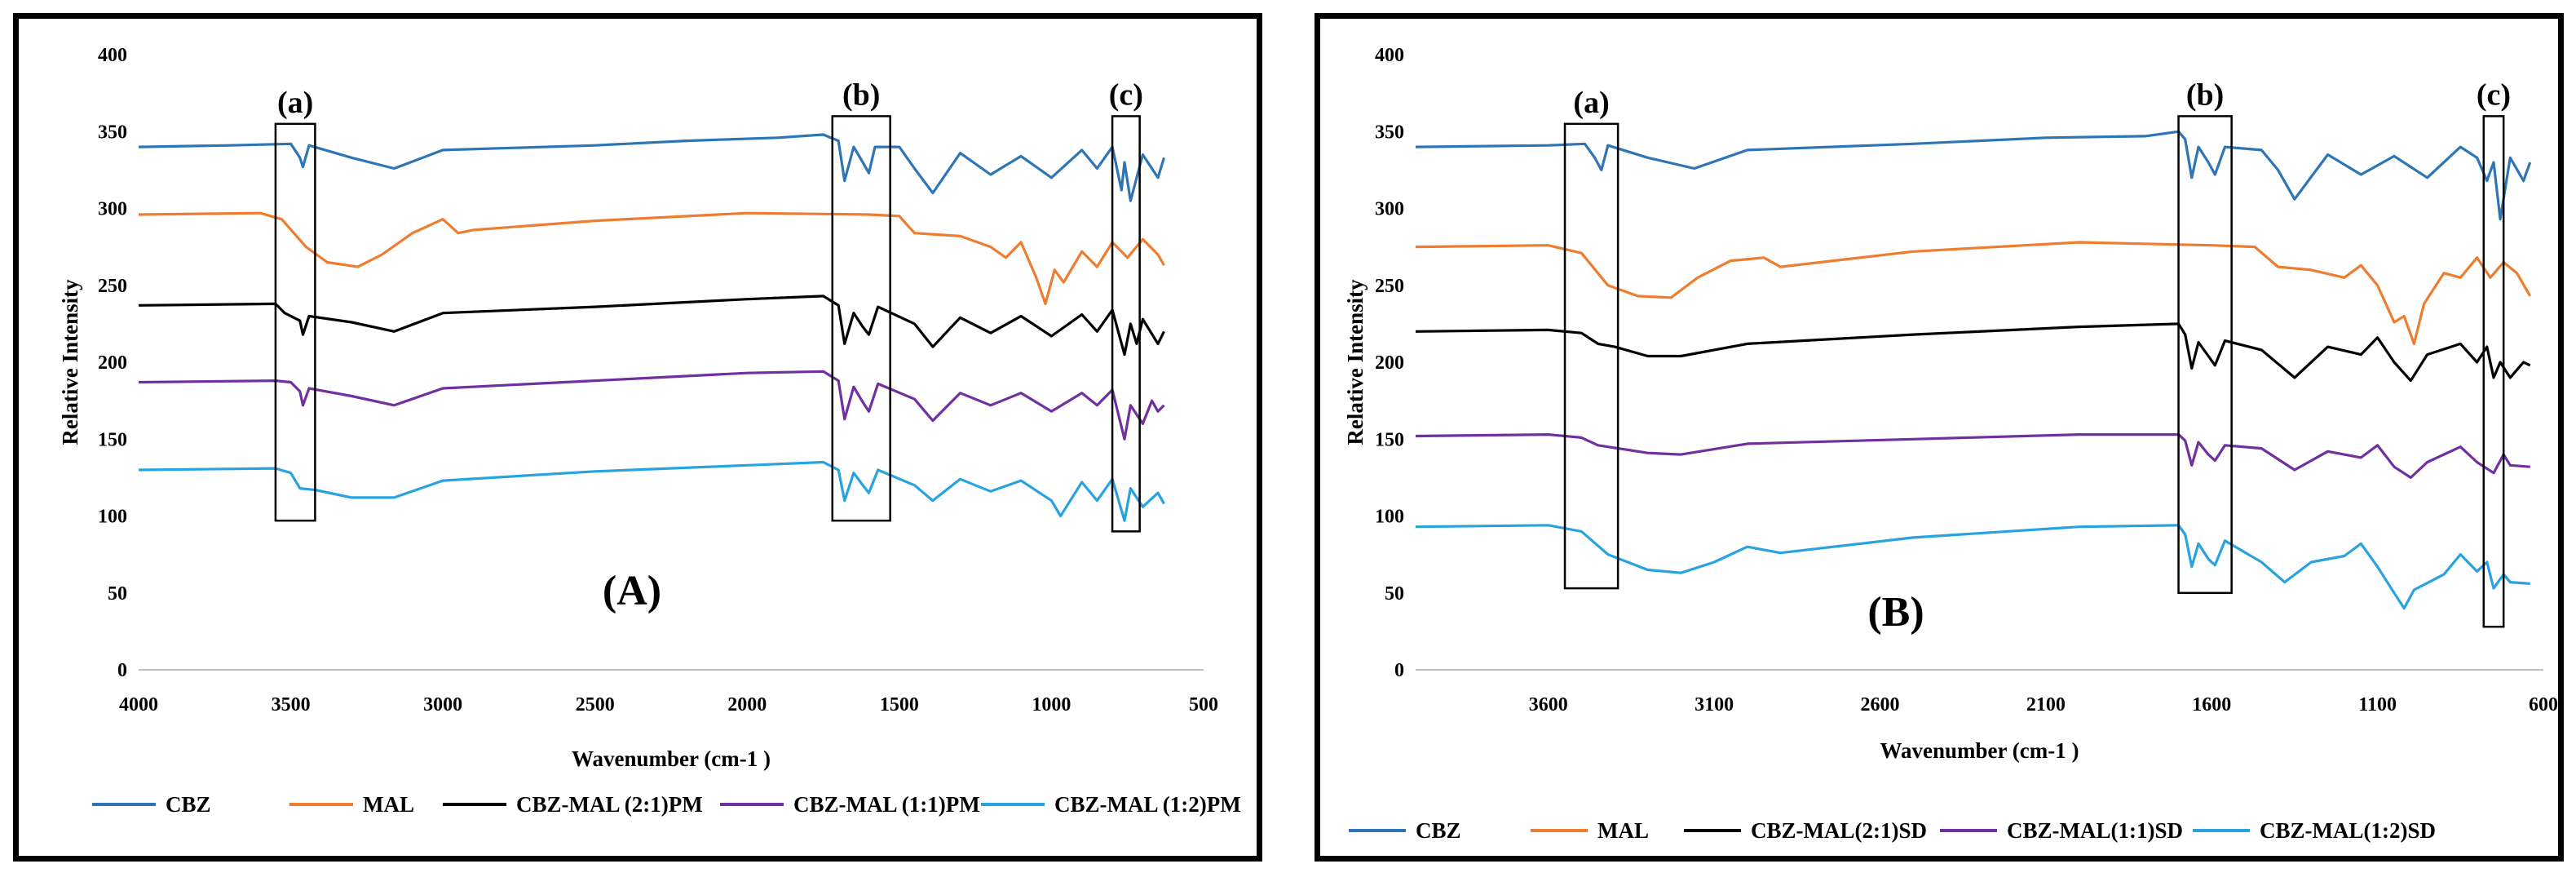 The height and width of the screenshot is (886, 2576). I want to click on legend-label-b-0: CBZ, so click(1438, 830).